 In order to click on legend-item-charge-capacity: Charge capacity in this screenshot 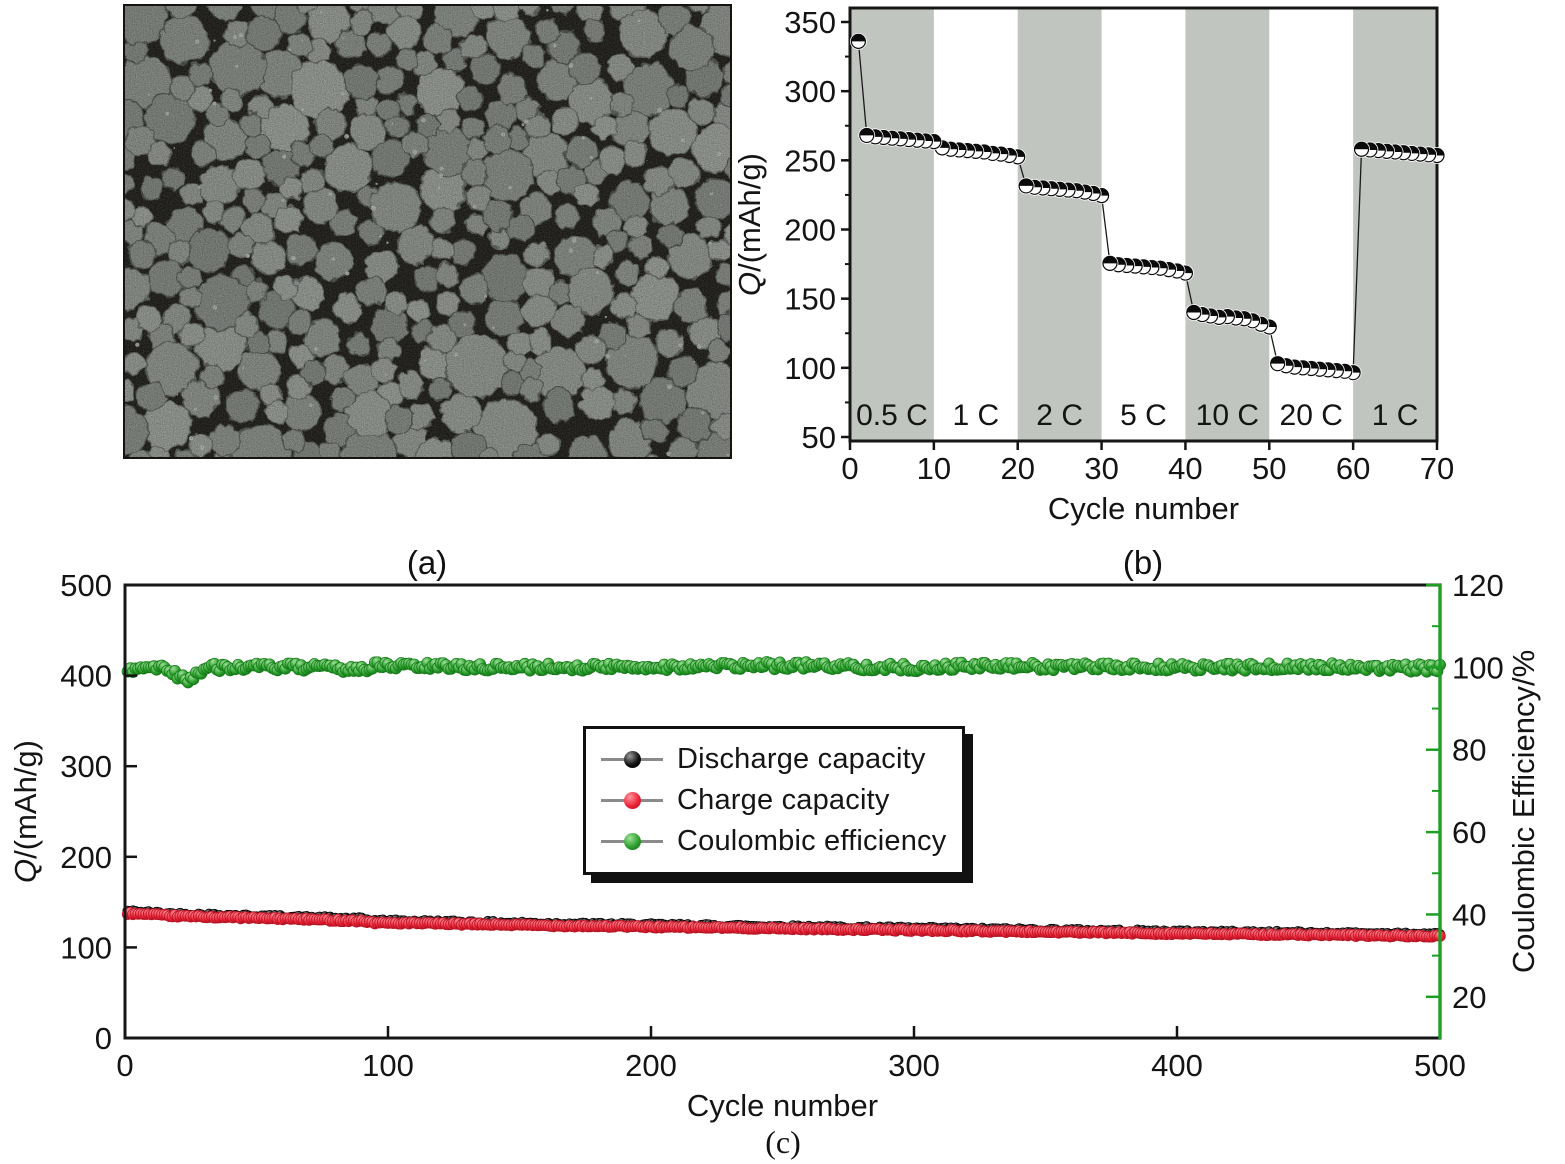, I will do `click(774, 800)`.